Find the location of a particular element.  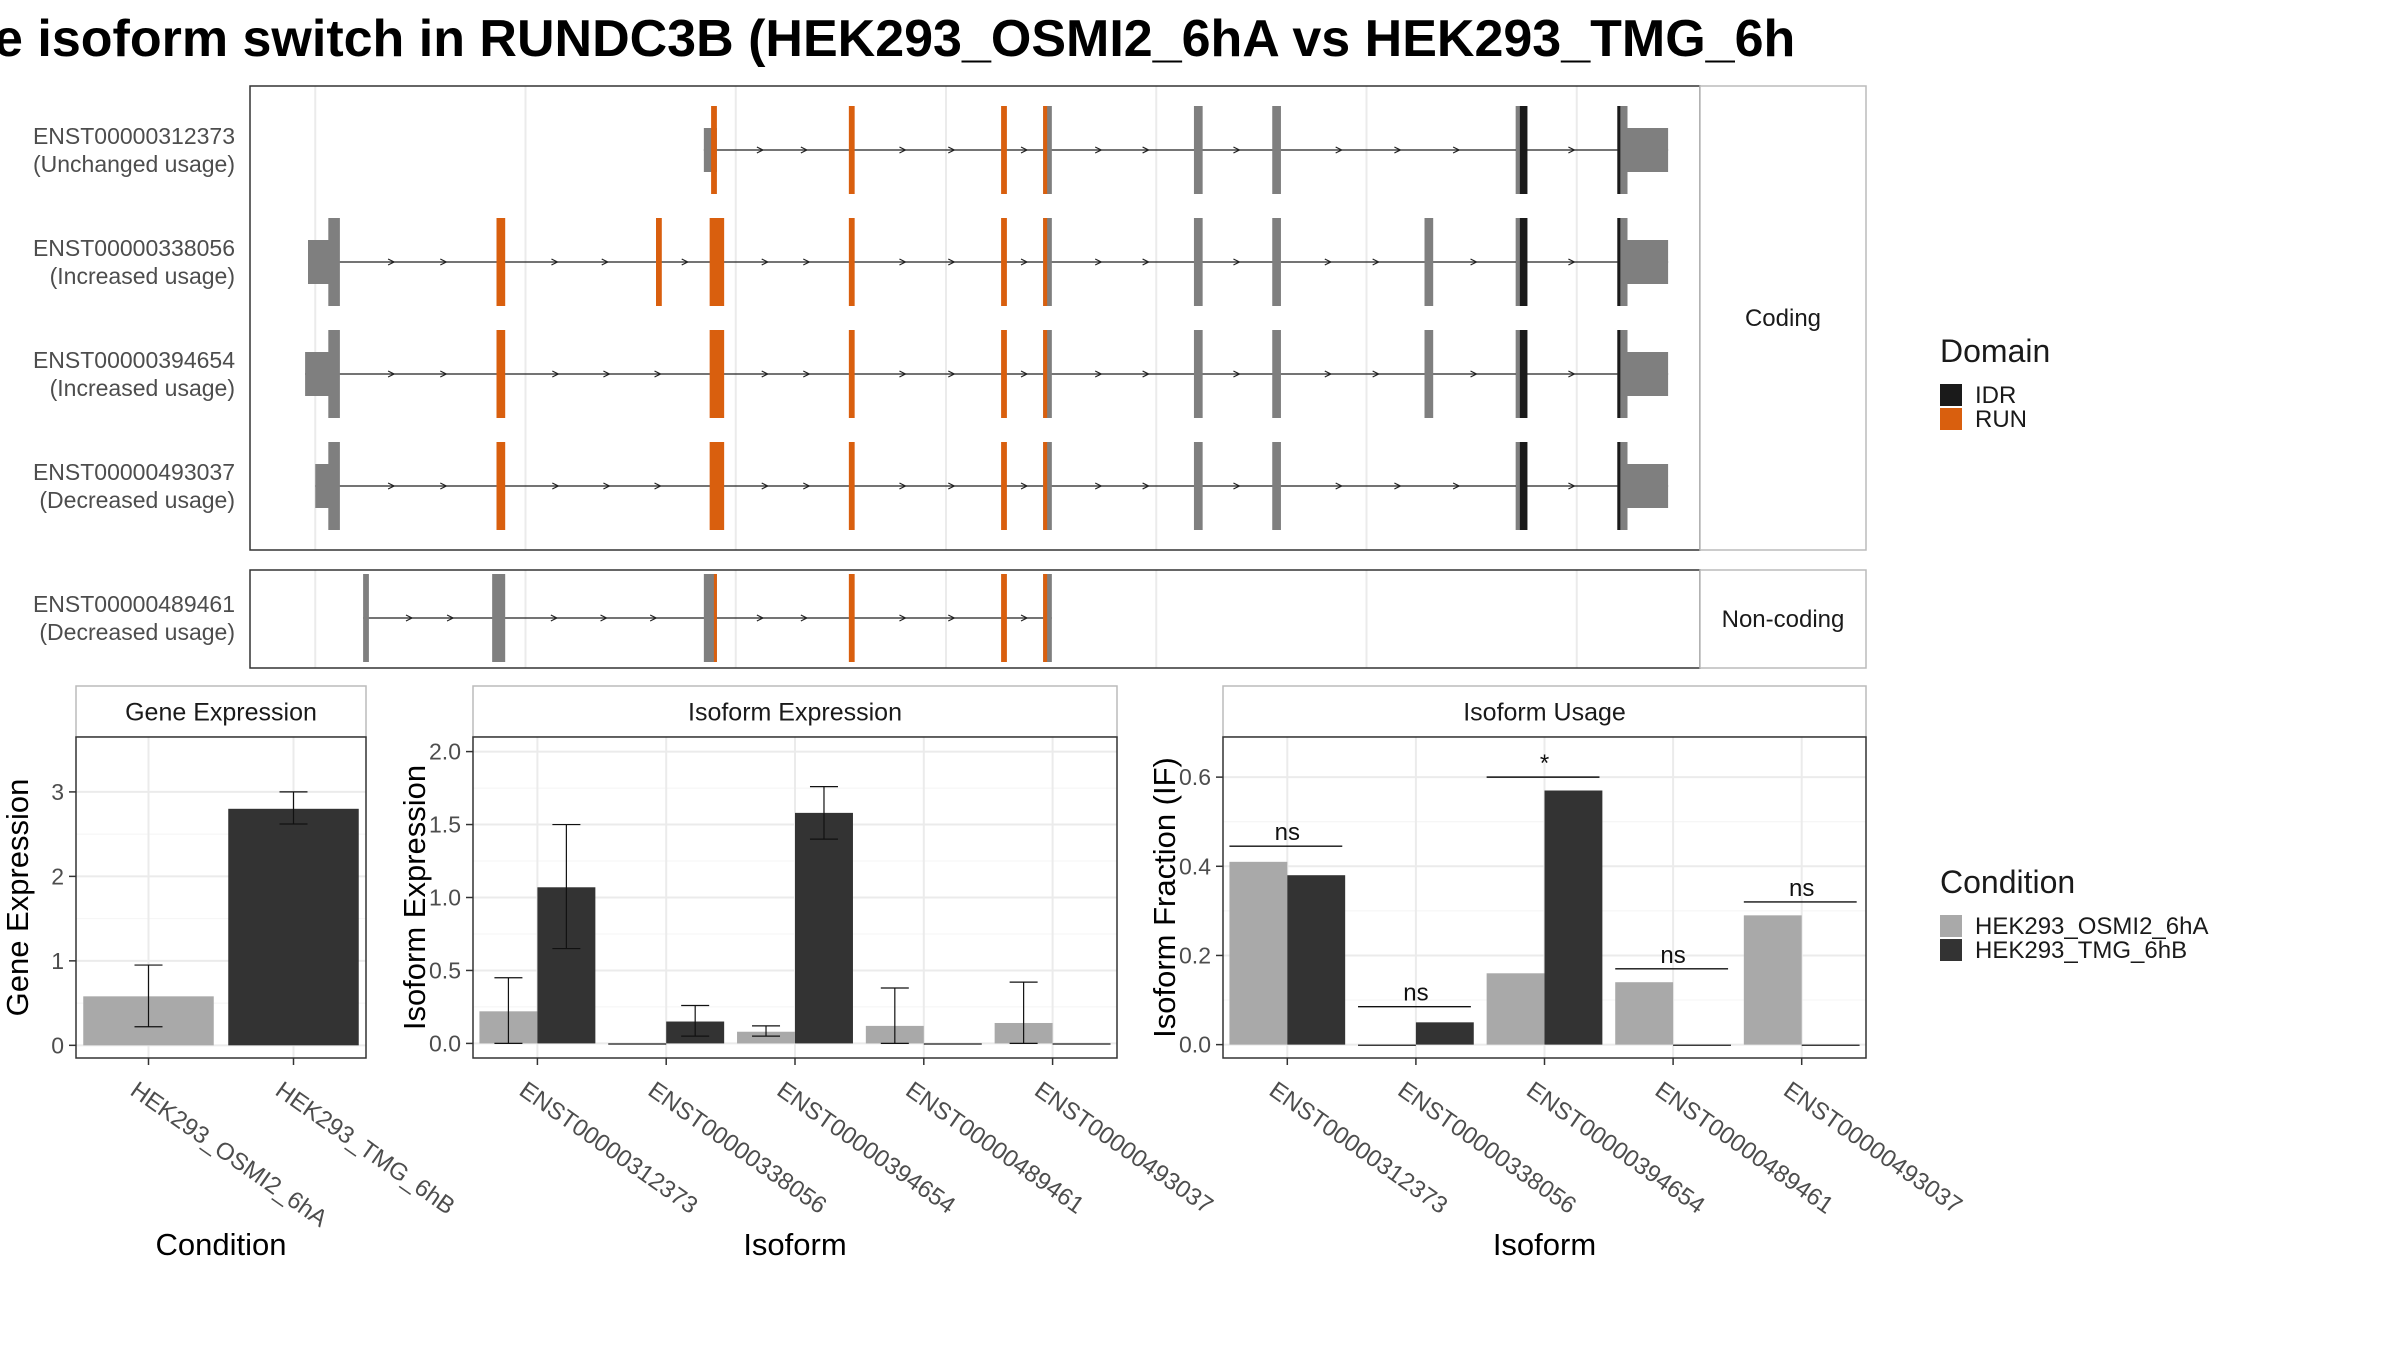

facet-label-noncoding: Non-coding is located at coordinates (1783, 619).